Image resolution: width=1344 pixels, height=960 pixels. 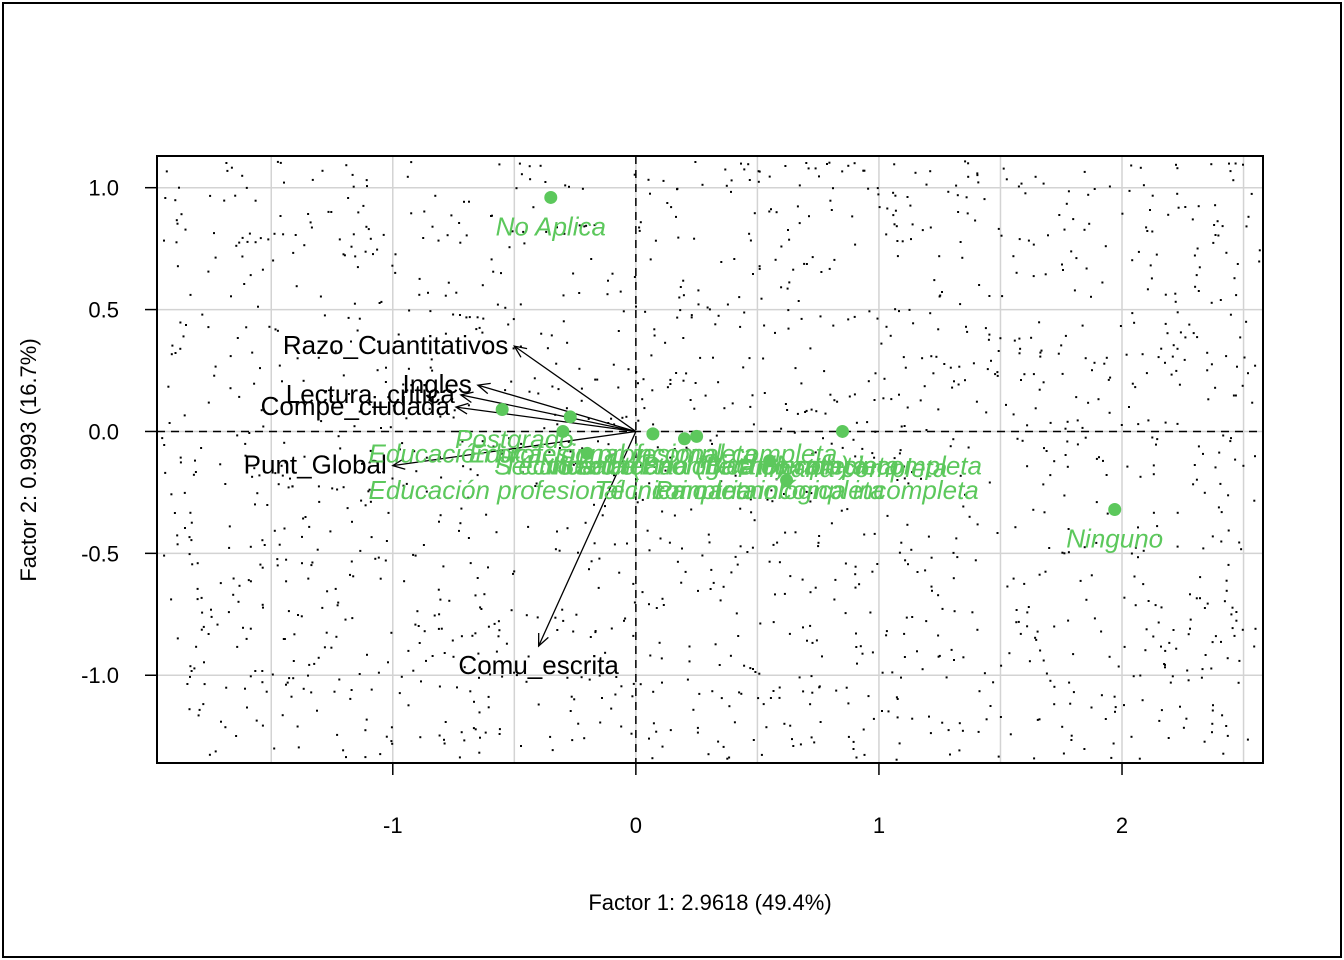 What do you see at coordinates (548, 413) in the screenshot?
I see `variable-arrow` at bounding box center [548, 413].